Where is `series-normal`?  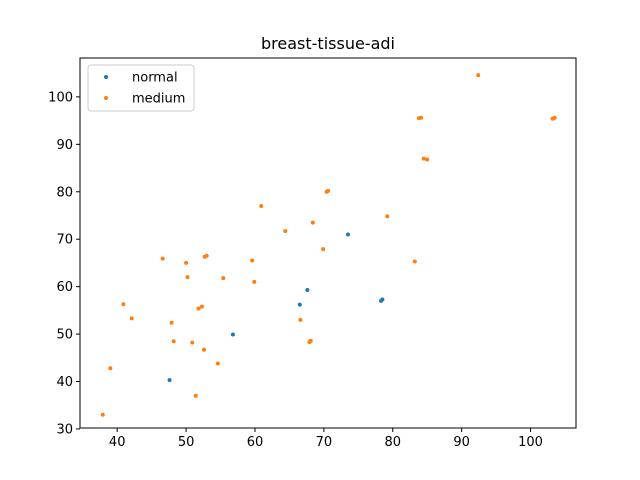 series-normal is located at coordinates (276, 307).